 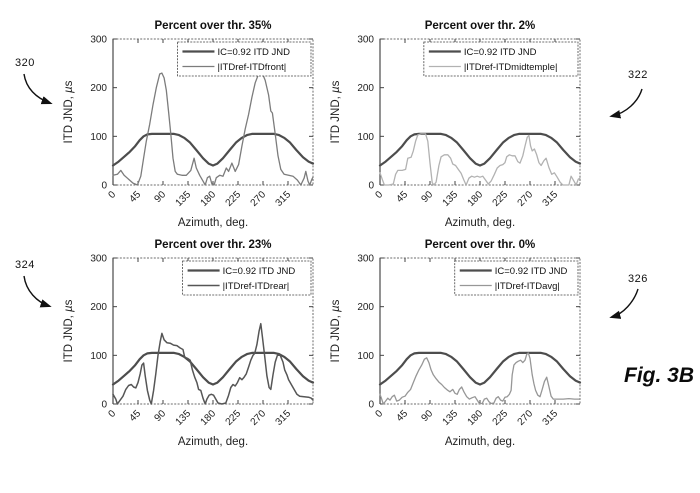 I want to click on legend-entry-label: |ITDref-ITDavg|, so click(x=527, y=286).